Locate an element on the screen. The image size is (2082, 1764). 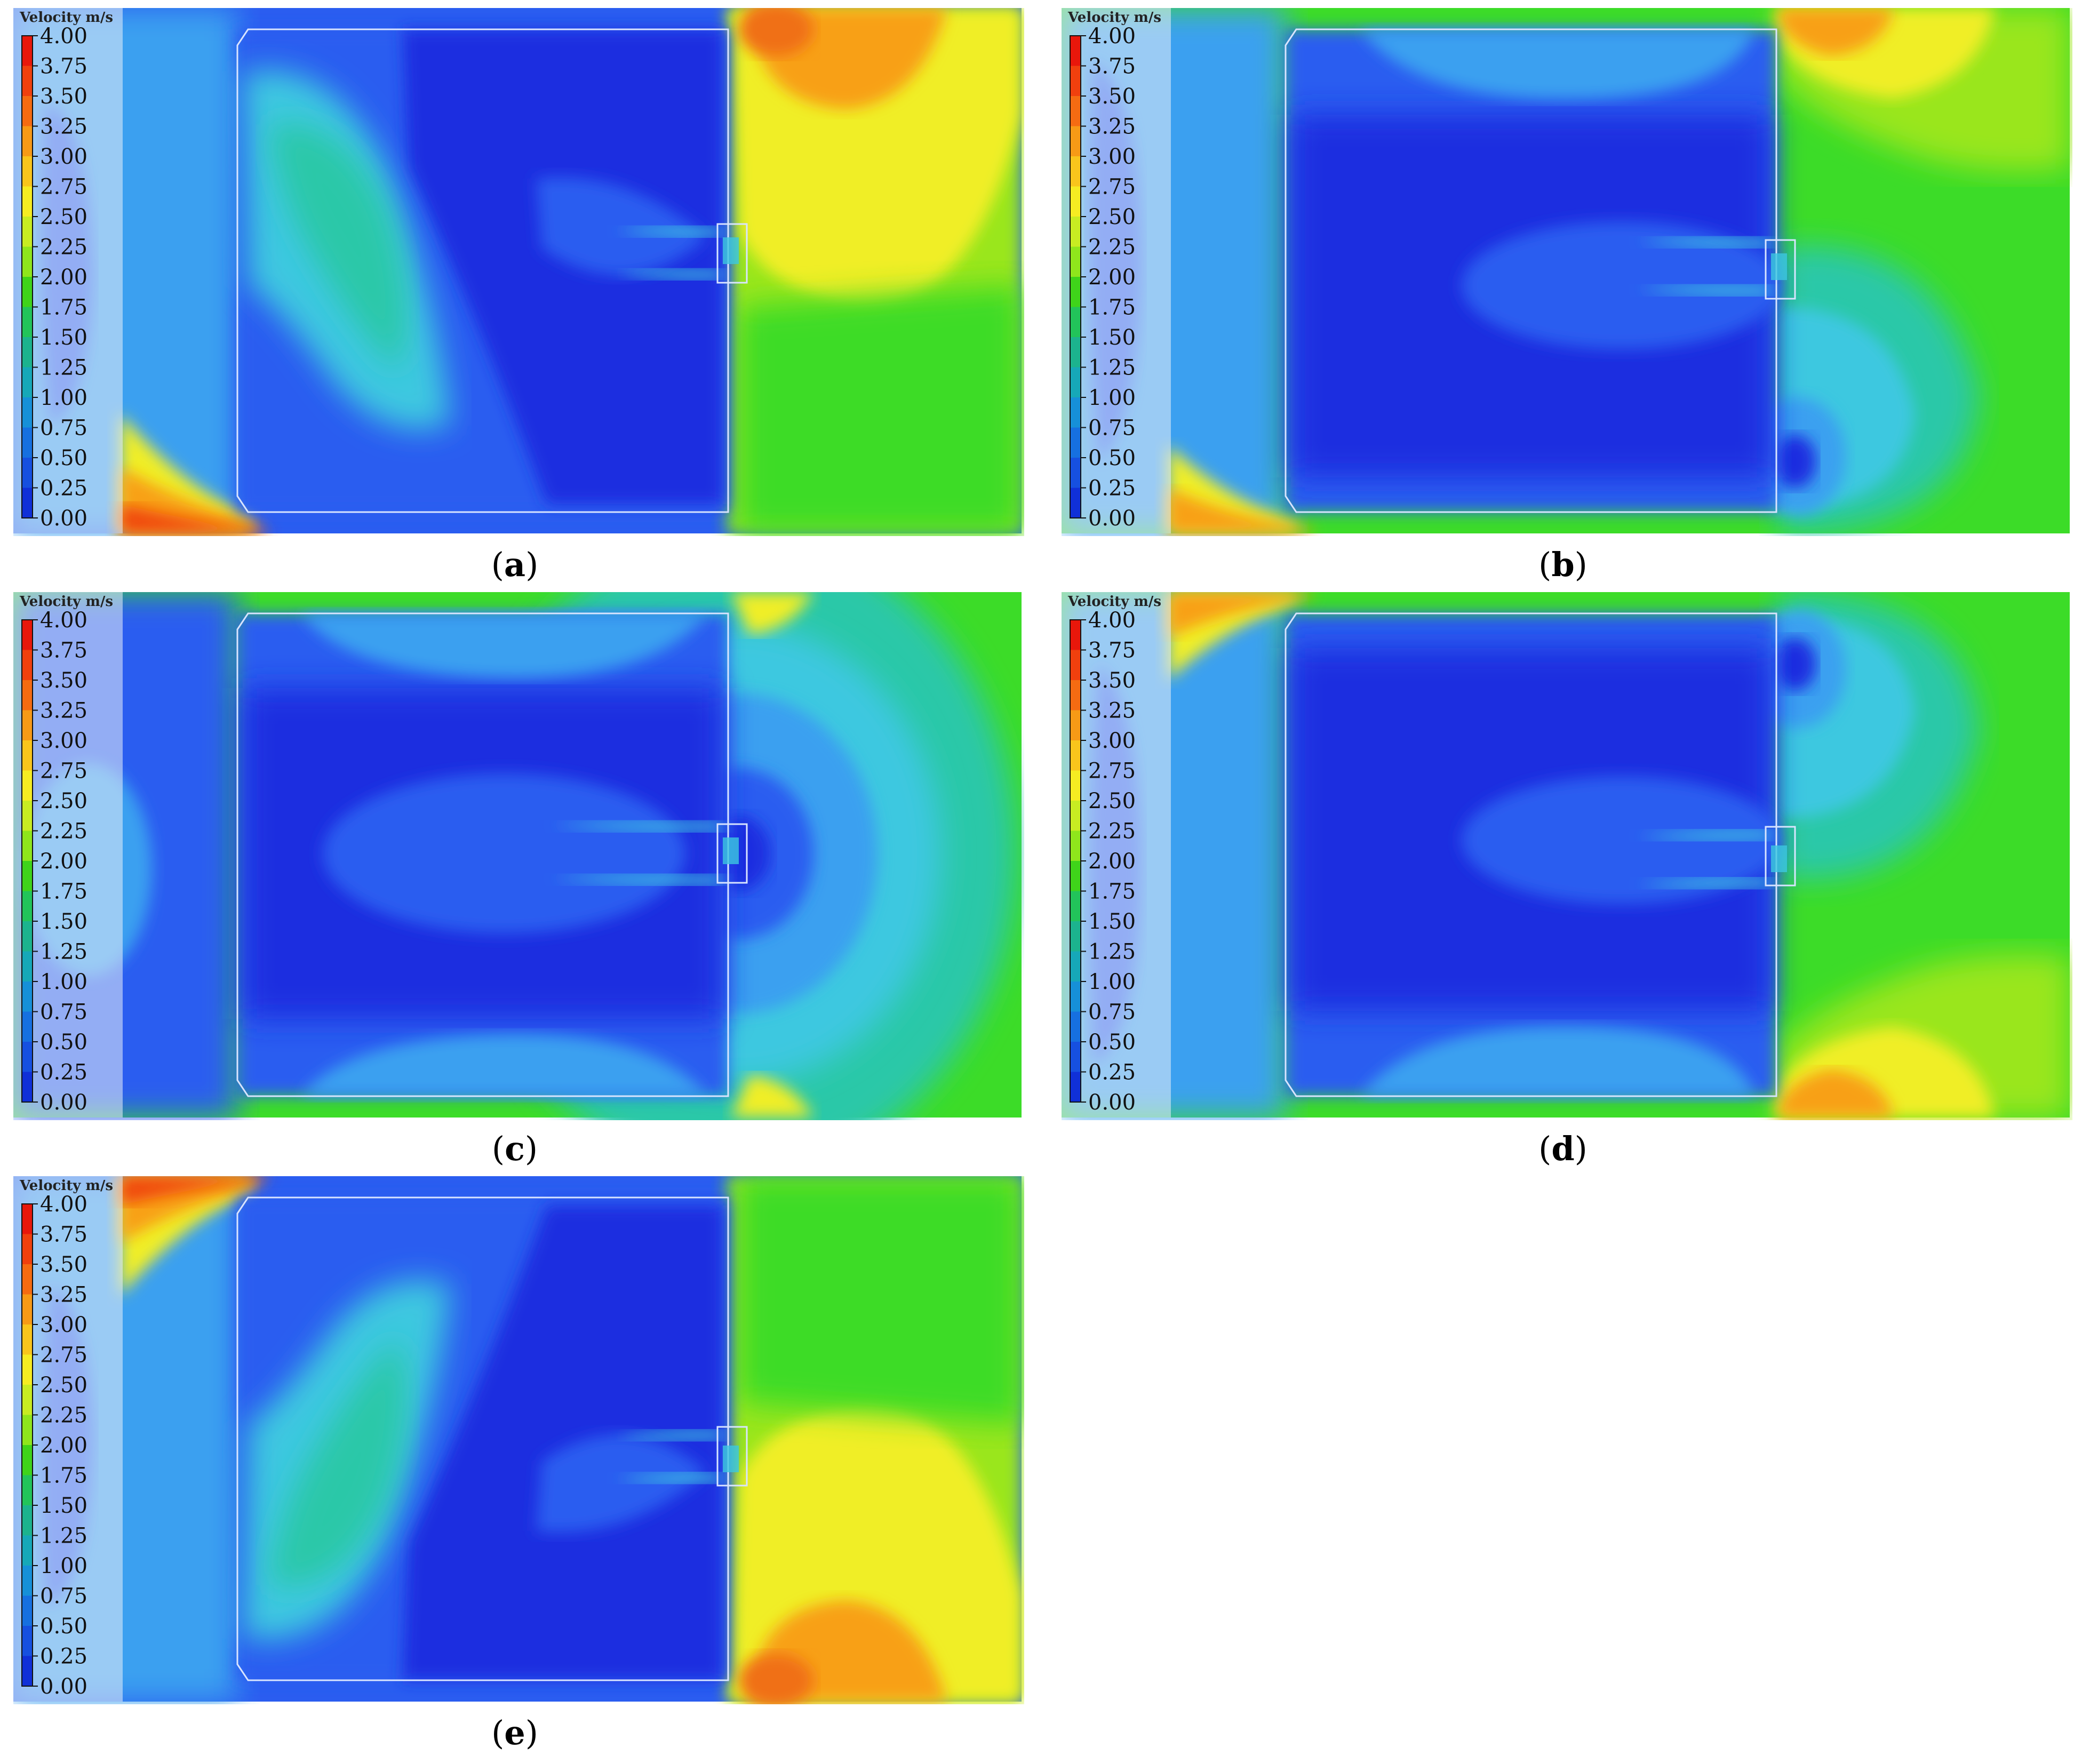
recirculation-core is located at coordinates (337, 248).